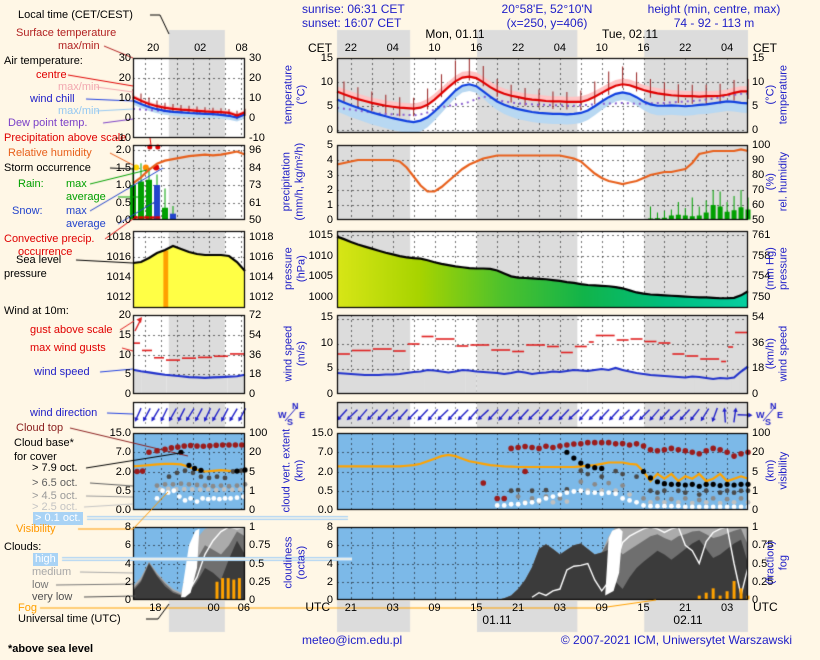 The width and height of the screenshot is (820, 660). Describe the element at coordinates (320, 48) in the screenshot. I see `cet-label-left: CET` at that location.